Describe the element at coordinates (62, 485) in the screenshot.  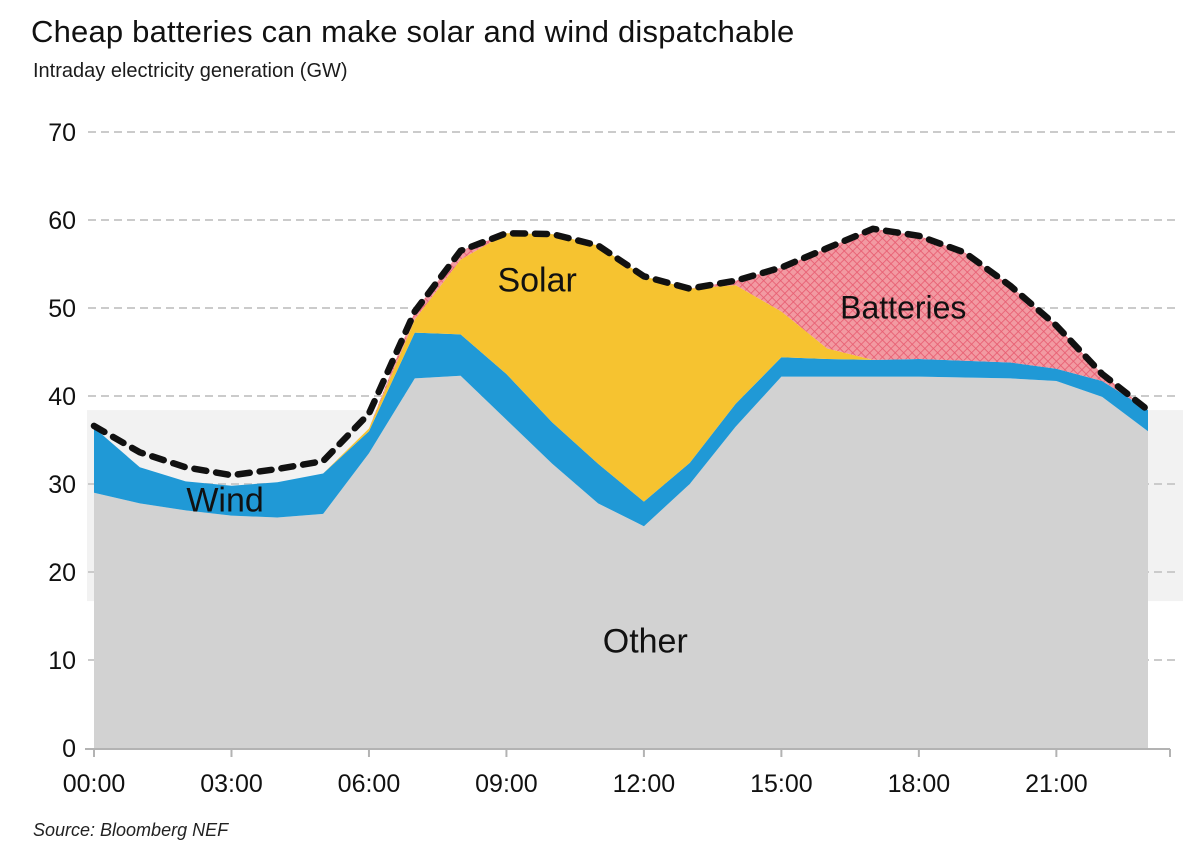
I see `y-tick-label-30: 30` at that location.